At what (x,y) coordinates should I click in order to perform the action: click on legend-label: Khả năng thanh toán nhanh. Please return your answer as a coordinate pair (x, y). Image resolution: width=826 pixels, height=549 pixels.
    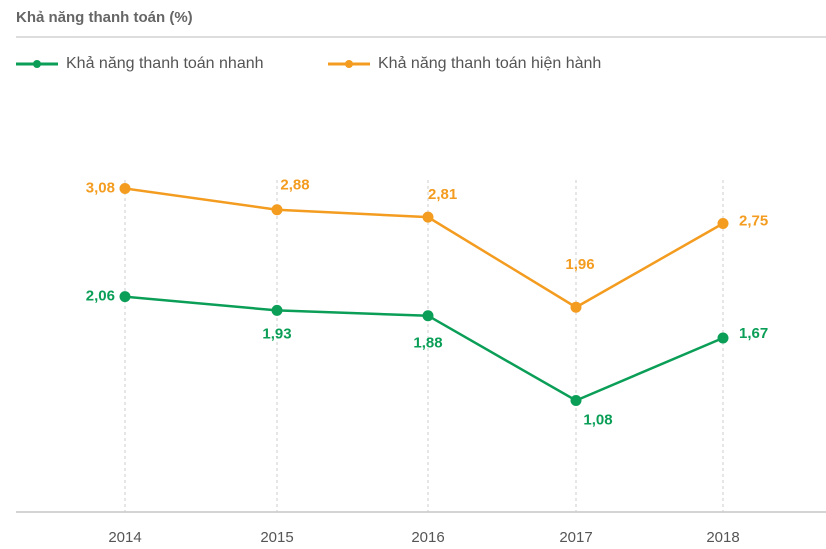
    Looking at the image, I should click on (165, 63).